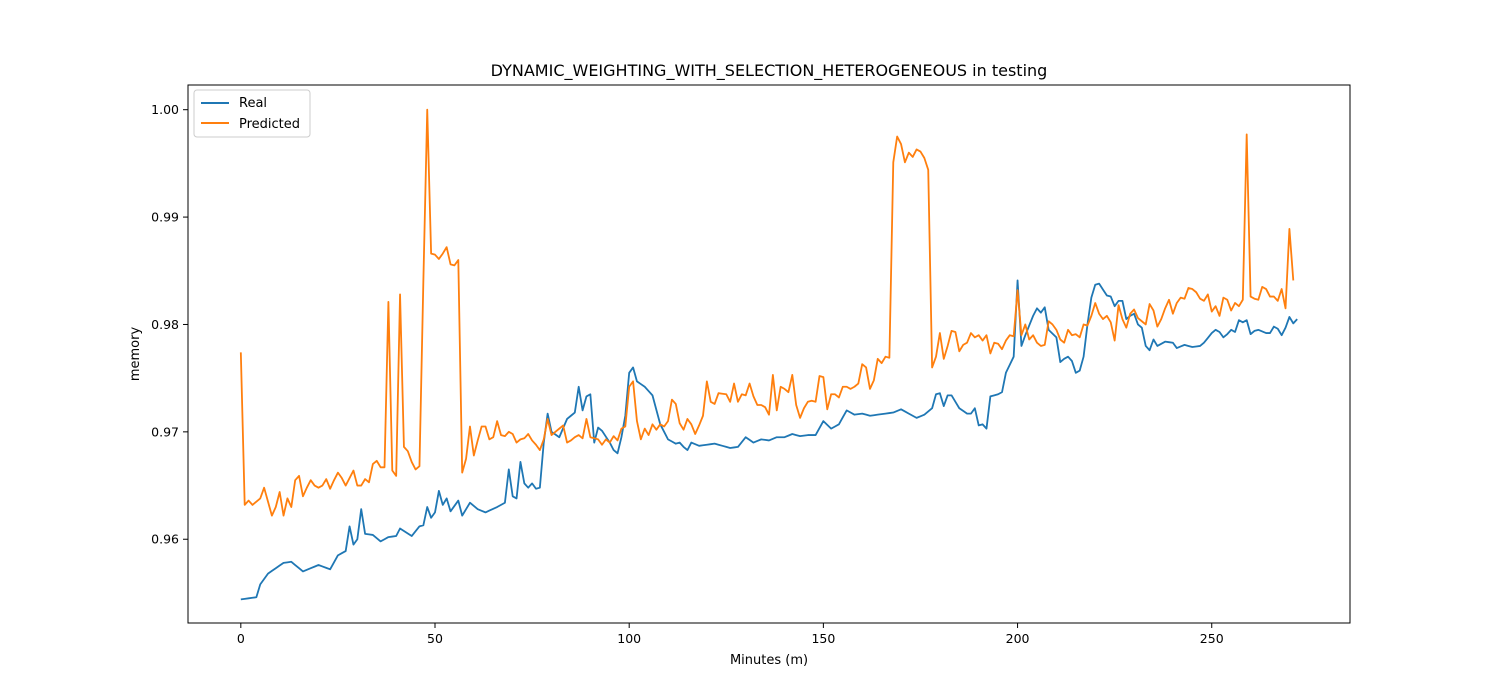 Image resolution: width=1500 pixels, height=700 pixels. What do you see at coordinates (1018, 638) in the screenshot?
I see `x-tick-label: 200` at bounding box center [1018, 638].